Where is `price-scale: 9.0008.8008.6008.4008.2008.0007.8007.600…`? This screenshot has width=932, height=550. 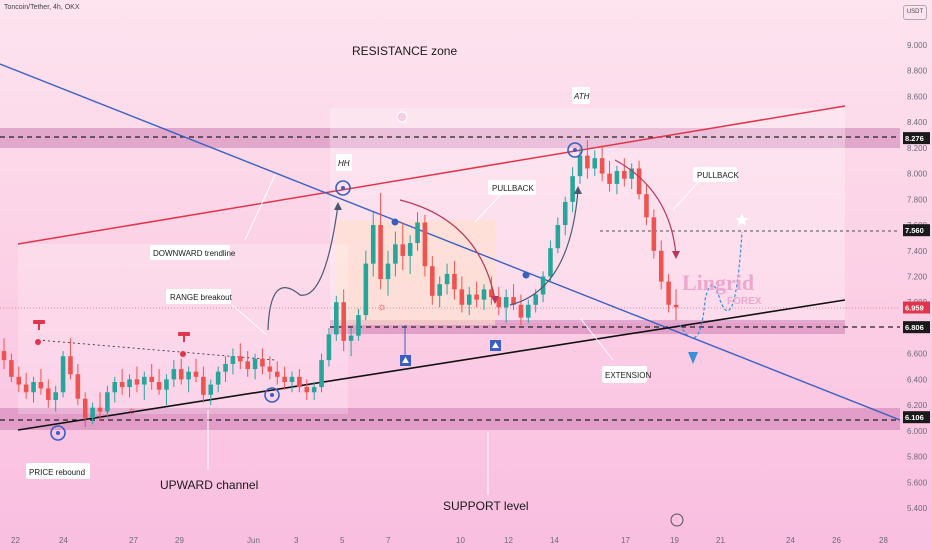 price-scale: 9.0008.8008.6008.4008.2008.0007.8007.600… is located at coordinates (917, 277).